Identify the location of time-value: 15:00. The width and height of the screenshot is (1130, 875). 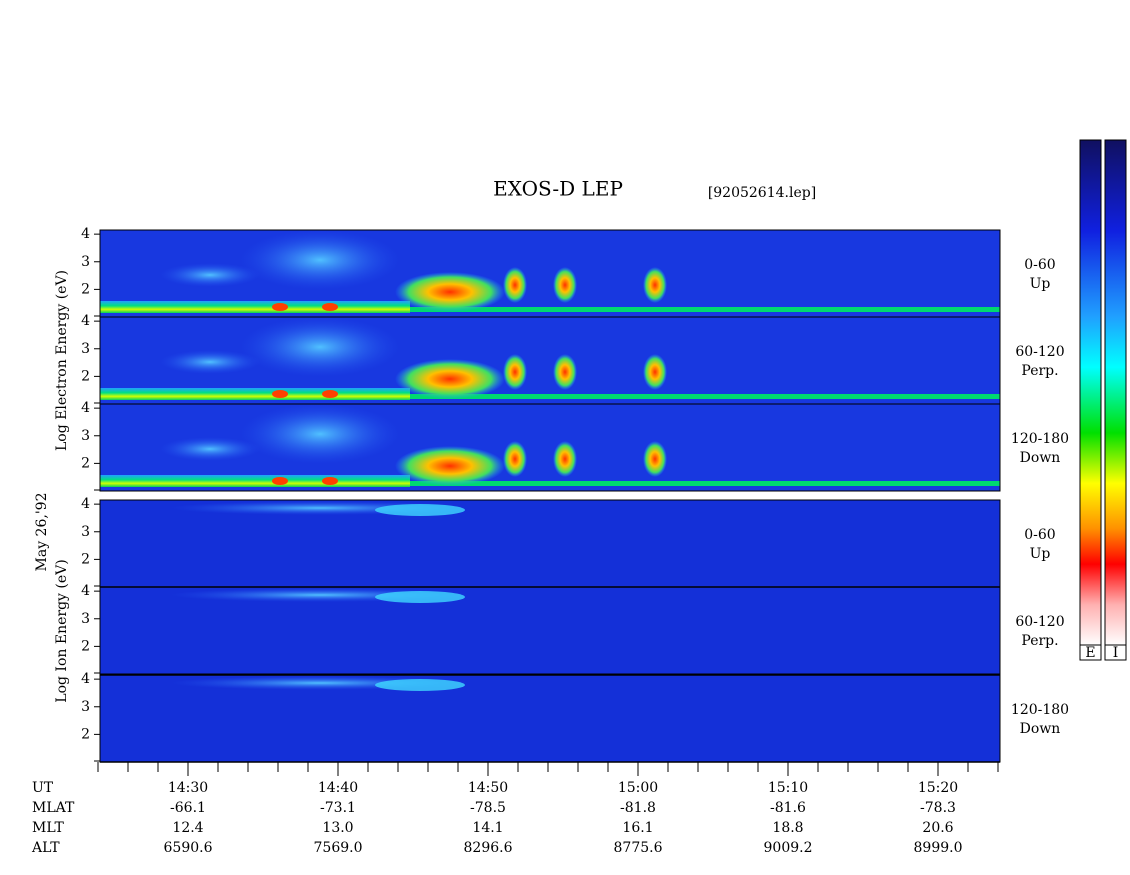
(638, 788).